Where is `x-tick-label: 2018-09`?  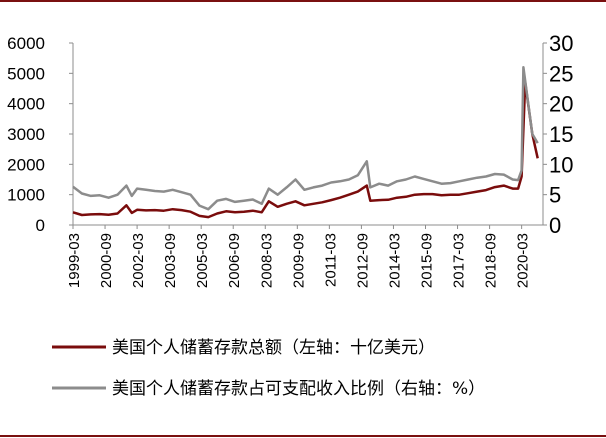 x-tick-label: 2018-09 is located at coordinates (491, 260).